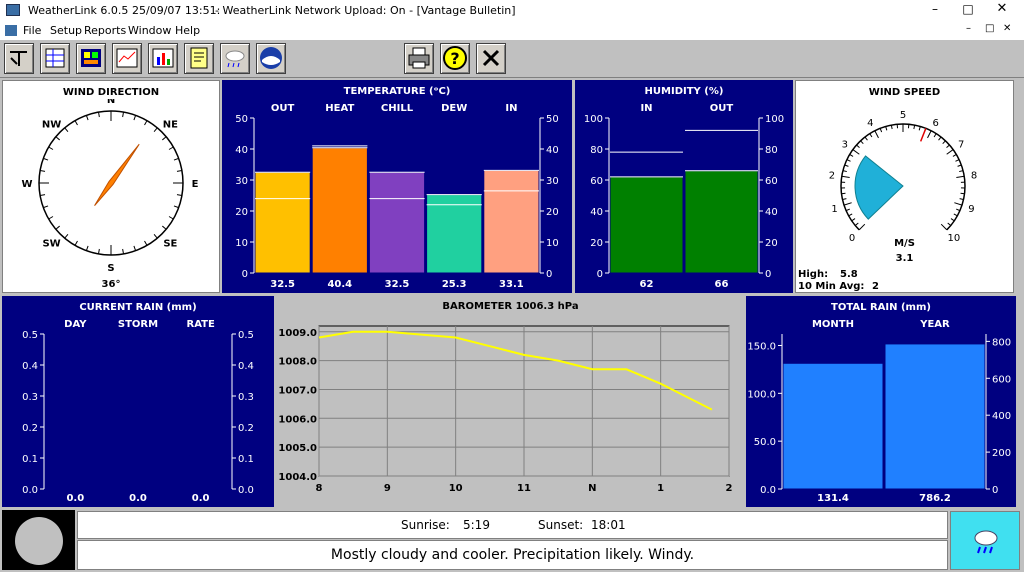  Describe the element at coordinates (397, 91) in the screenshot. I see `temperature-title: TEMPERATURE (ᵒC)` at that location.